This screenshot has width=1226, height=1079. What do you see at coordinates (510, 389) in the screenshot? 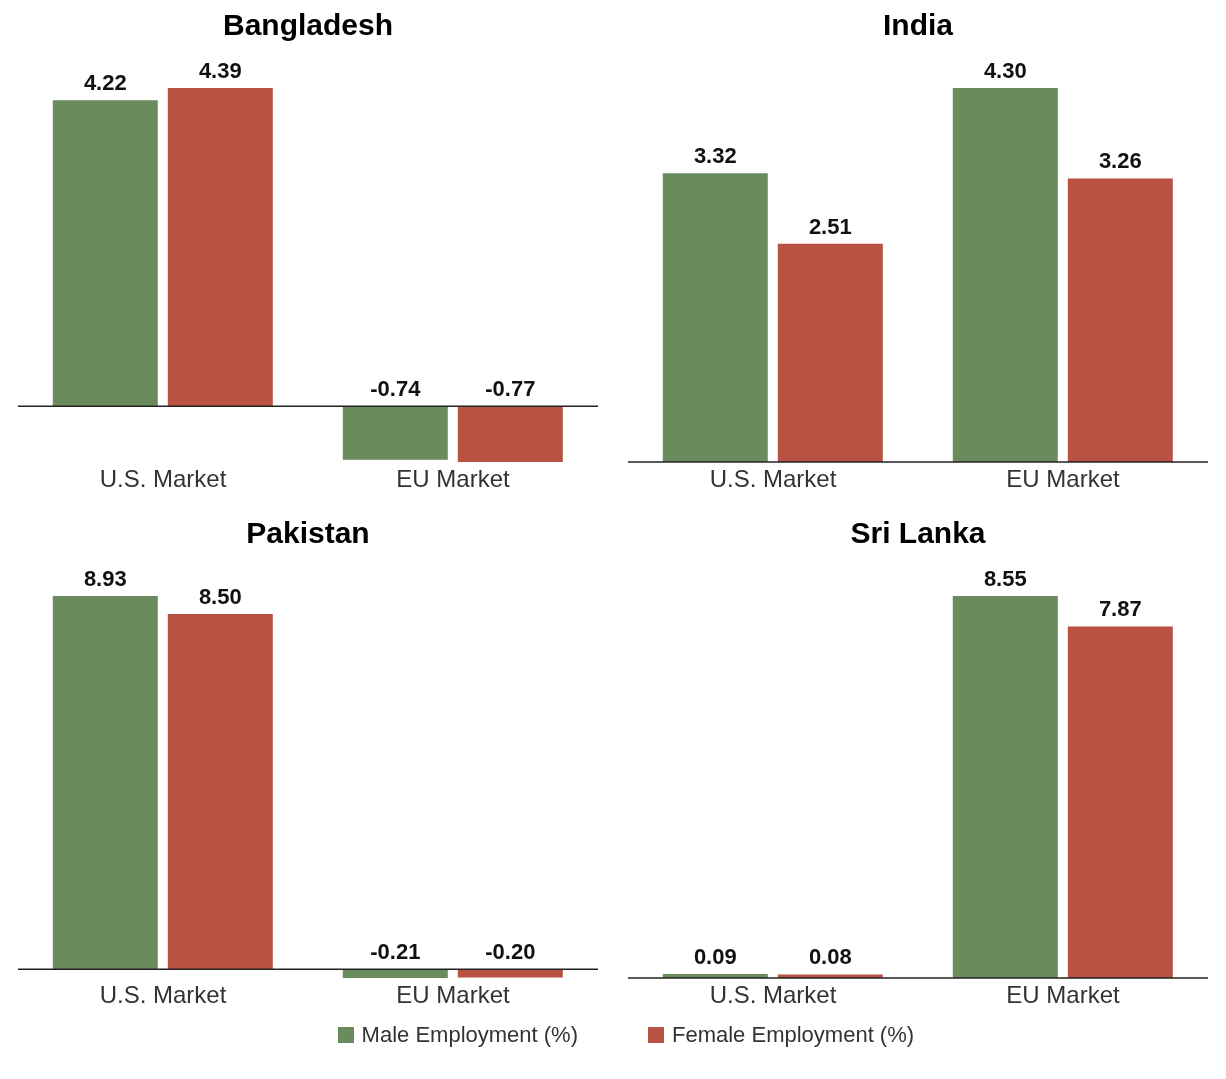
I see `data-label: -0.77` at bounding box center [510, 389].